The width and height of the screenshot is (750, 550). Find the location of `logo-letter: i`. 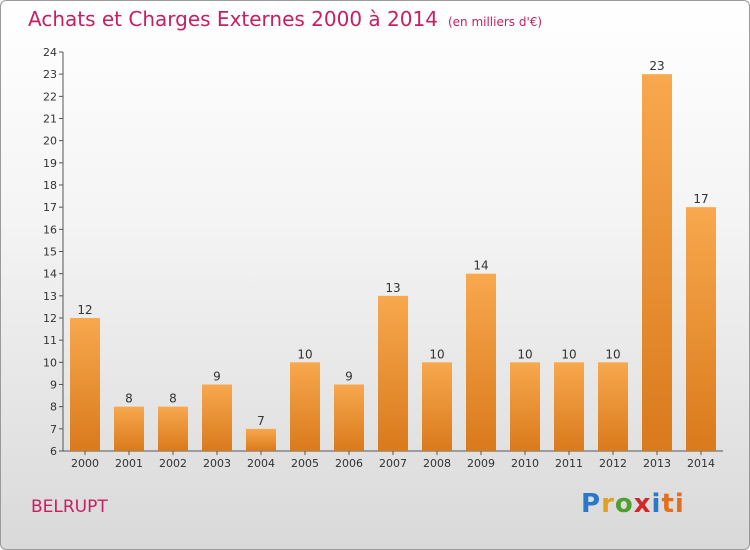

logo-letter: i is located at coordinates (656, 504).